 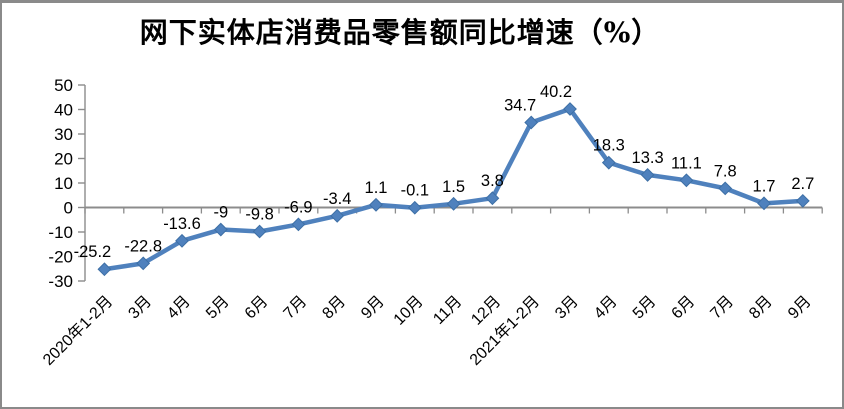 What do you see at coordinates (60, 257) in the screenshot?
I see `y-tick-label: -20` at bounding box center [60, 257].